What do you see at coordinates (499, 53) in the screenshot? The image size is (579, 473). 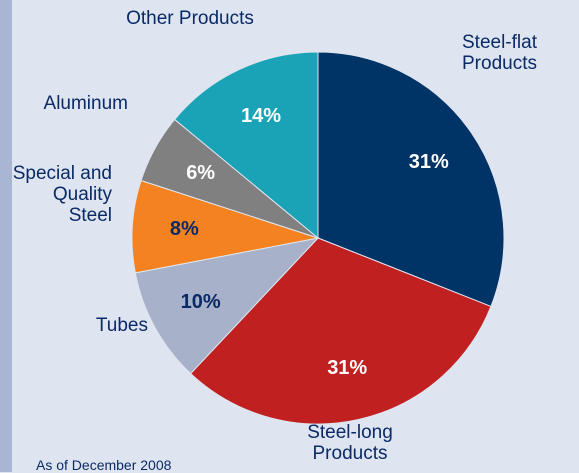 I see `category-label: Steel-flat Products` at bounding box center [499, 53].